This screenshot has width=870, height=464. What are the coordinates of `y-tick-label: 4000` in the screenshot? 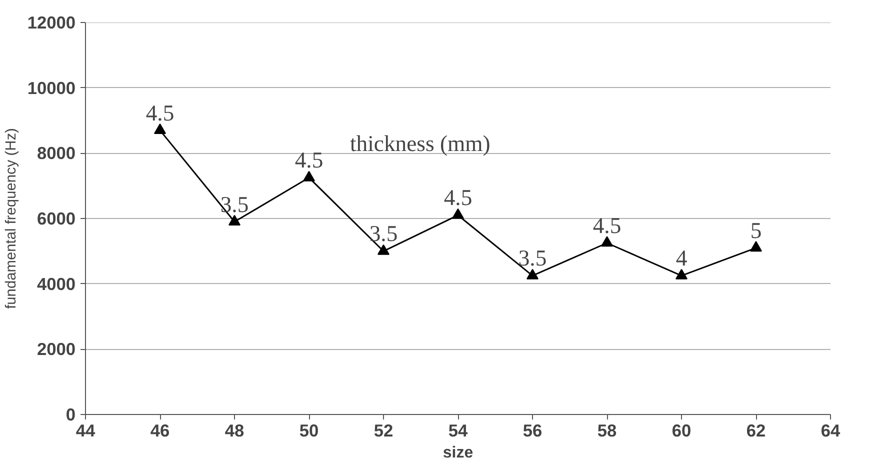 It's located at (56, 284).